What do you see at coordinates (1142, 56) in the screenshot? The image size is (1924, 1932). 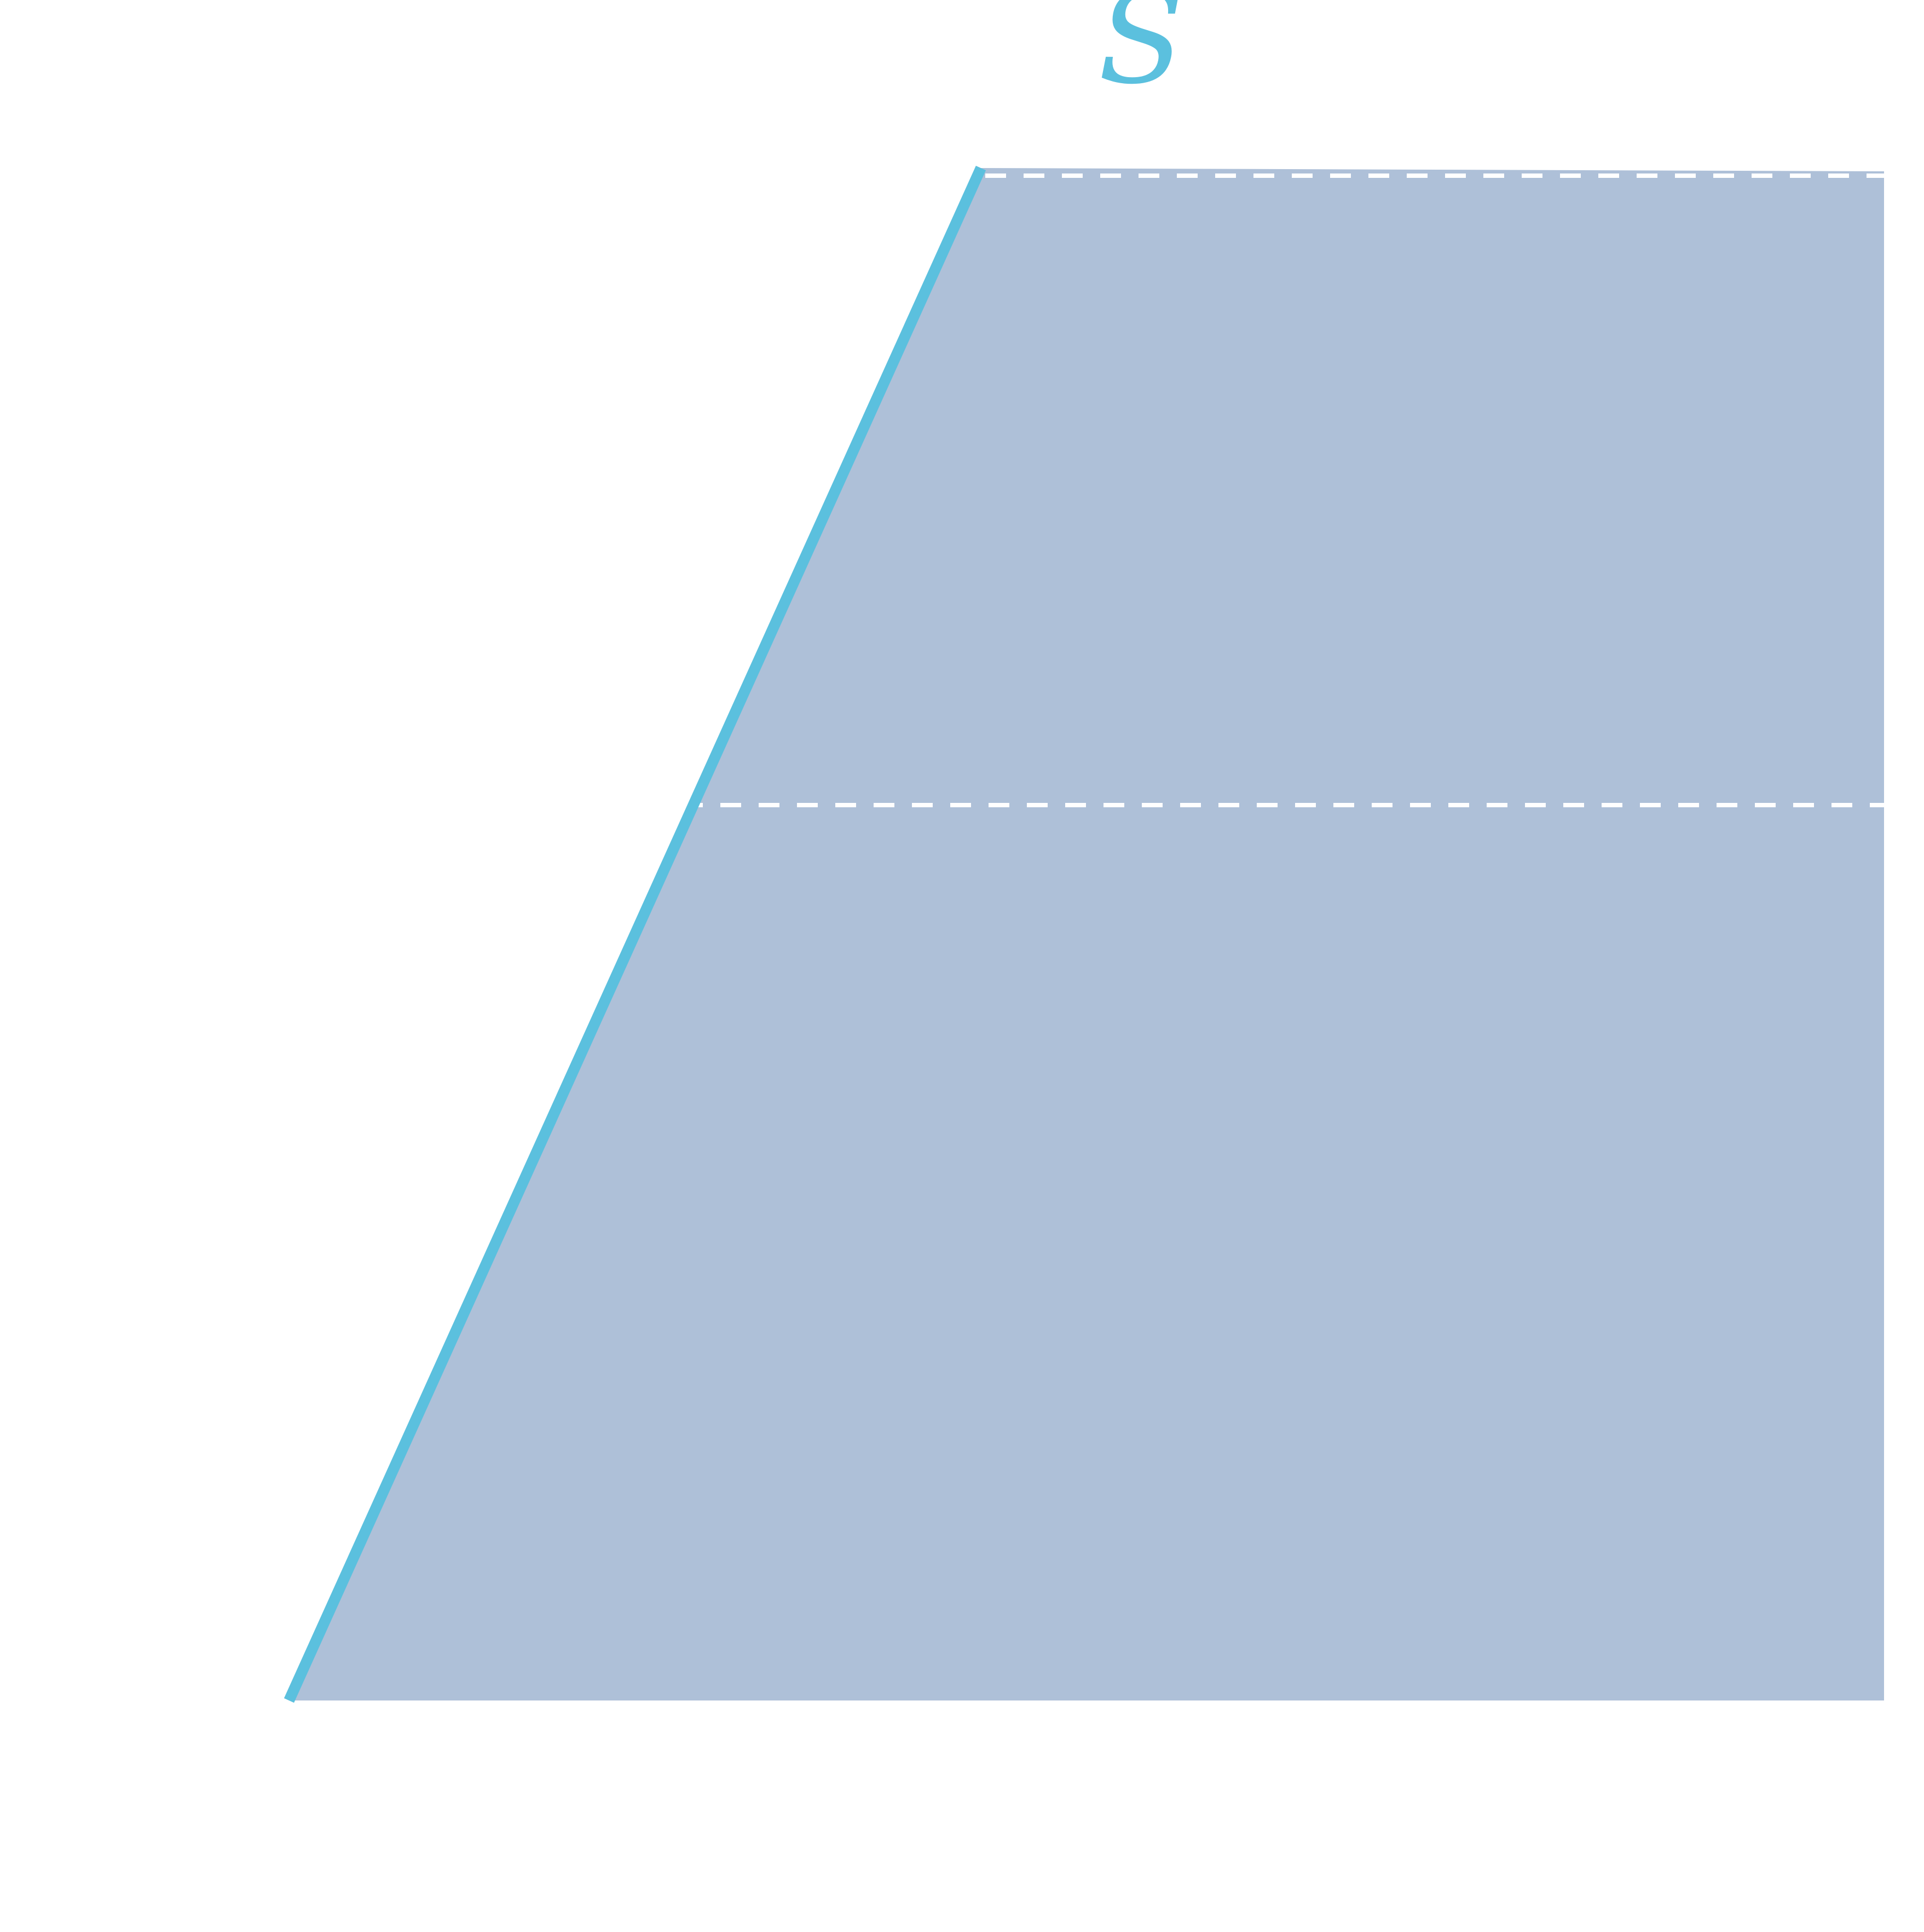 I see `curve-label: S` at bounding box center [1142, 56].